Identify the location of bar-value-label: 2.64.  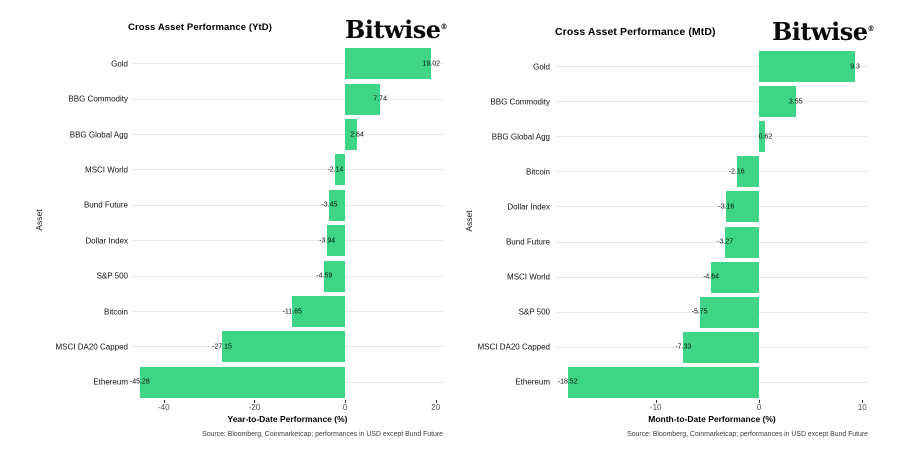
(357, 134).